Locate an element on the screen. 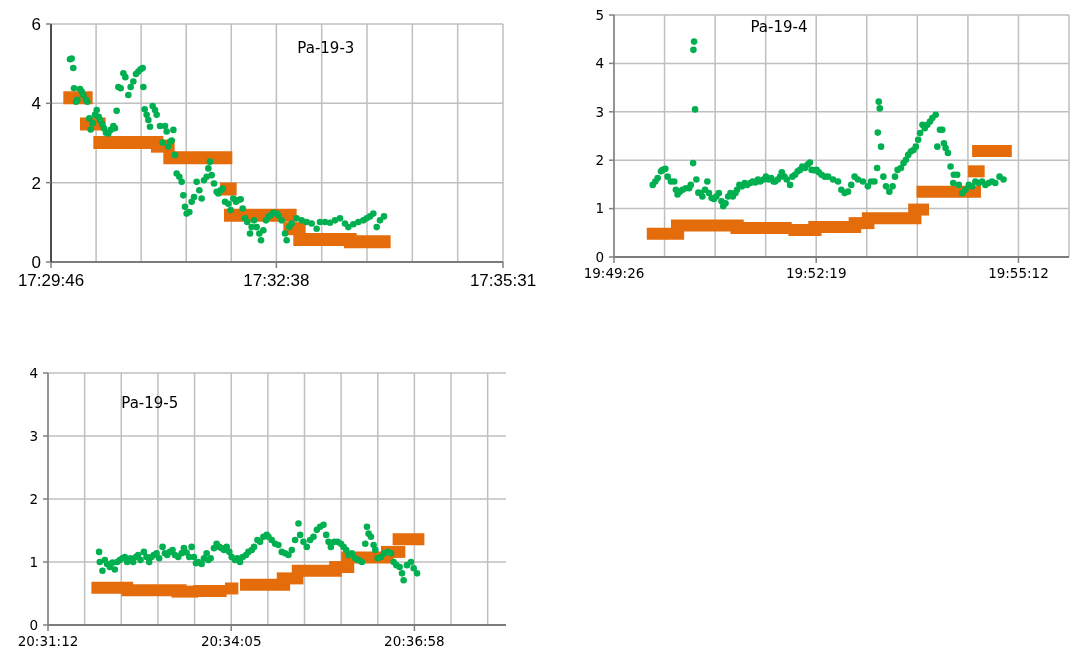  annotation: Pa-19-5 is located at coordinates (150, 403).